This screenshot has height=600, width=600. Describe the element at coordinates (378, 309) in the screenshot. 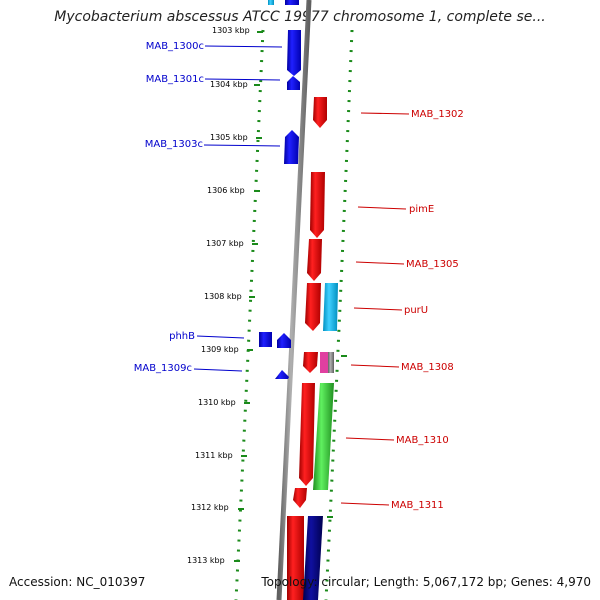

I see `leader-purU` at that location.